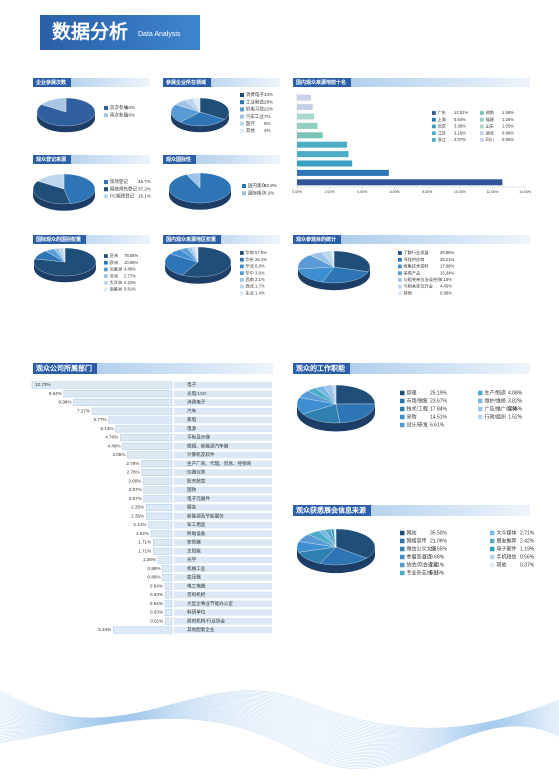 The width and height of the screenshot is (559, 782). Describe the element at coordinates (208, 445) in the screenshot. I see `category-label: 眼镜、新能源汽车器` at that location.